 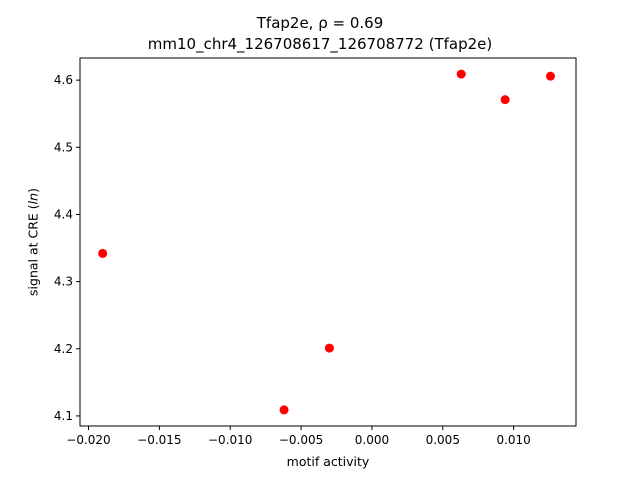 I want to click on x-tick-label: 0.005, so click(x=443, y=440).